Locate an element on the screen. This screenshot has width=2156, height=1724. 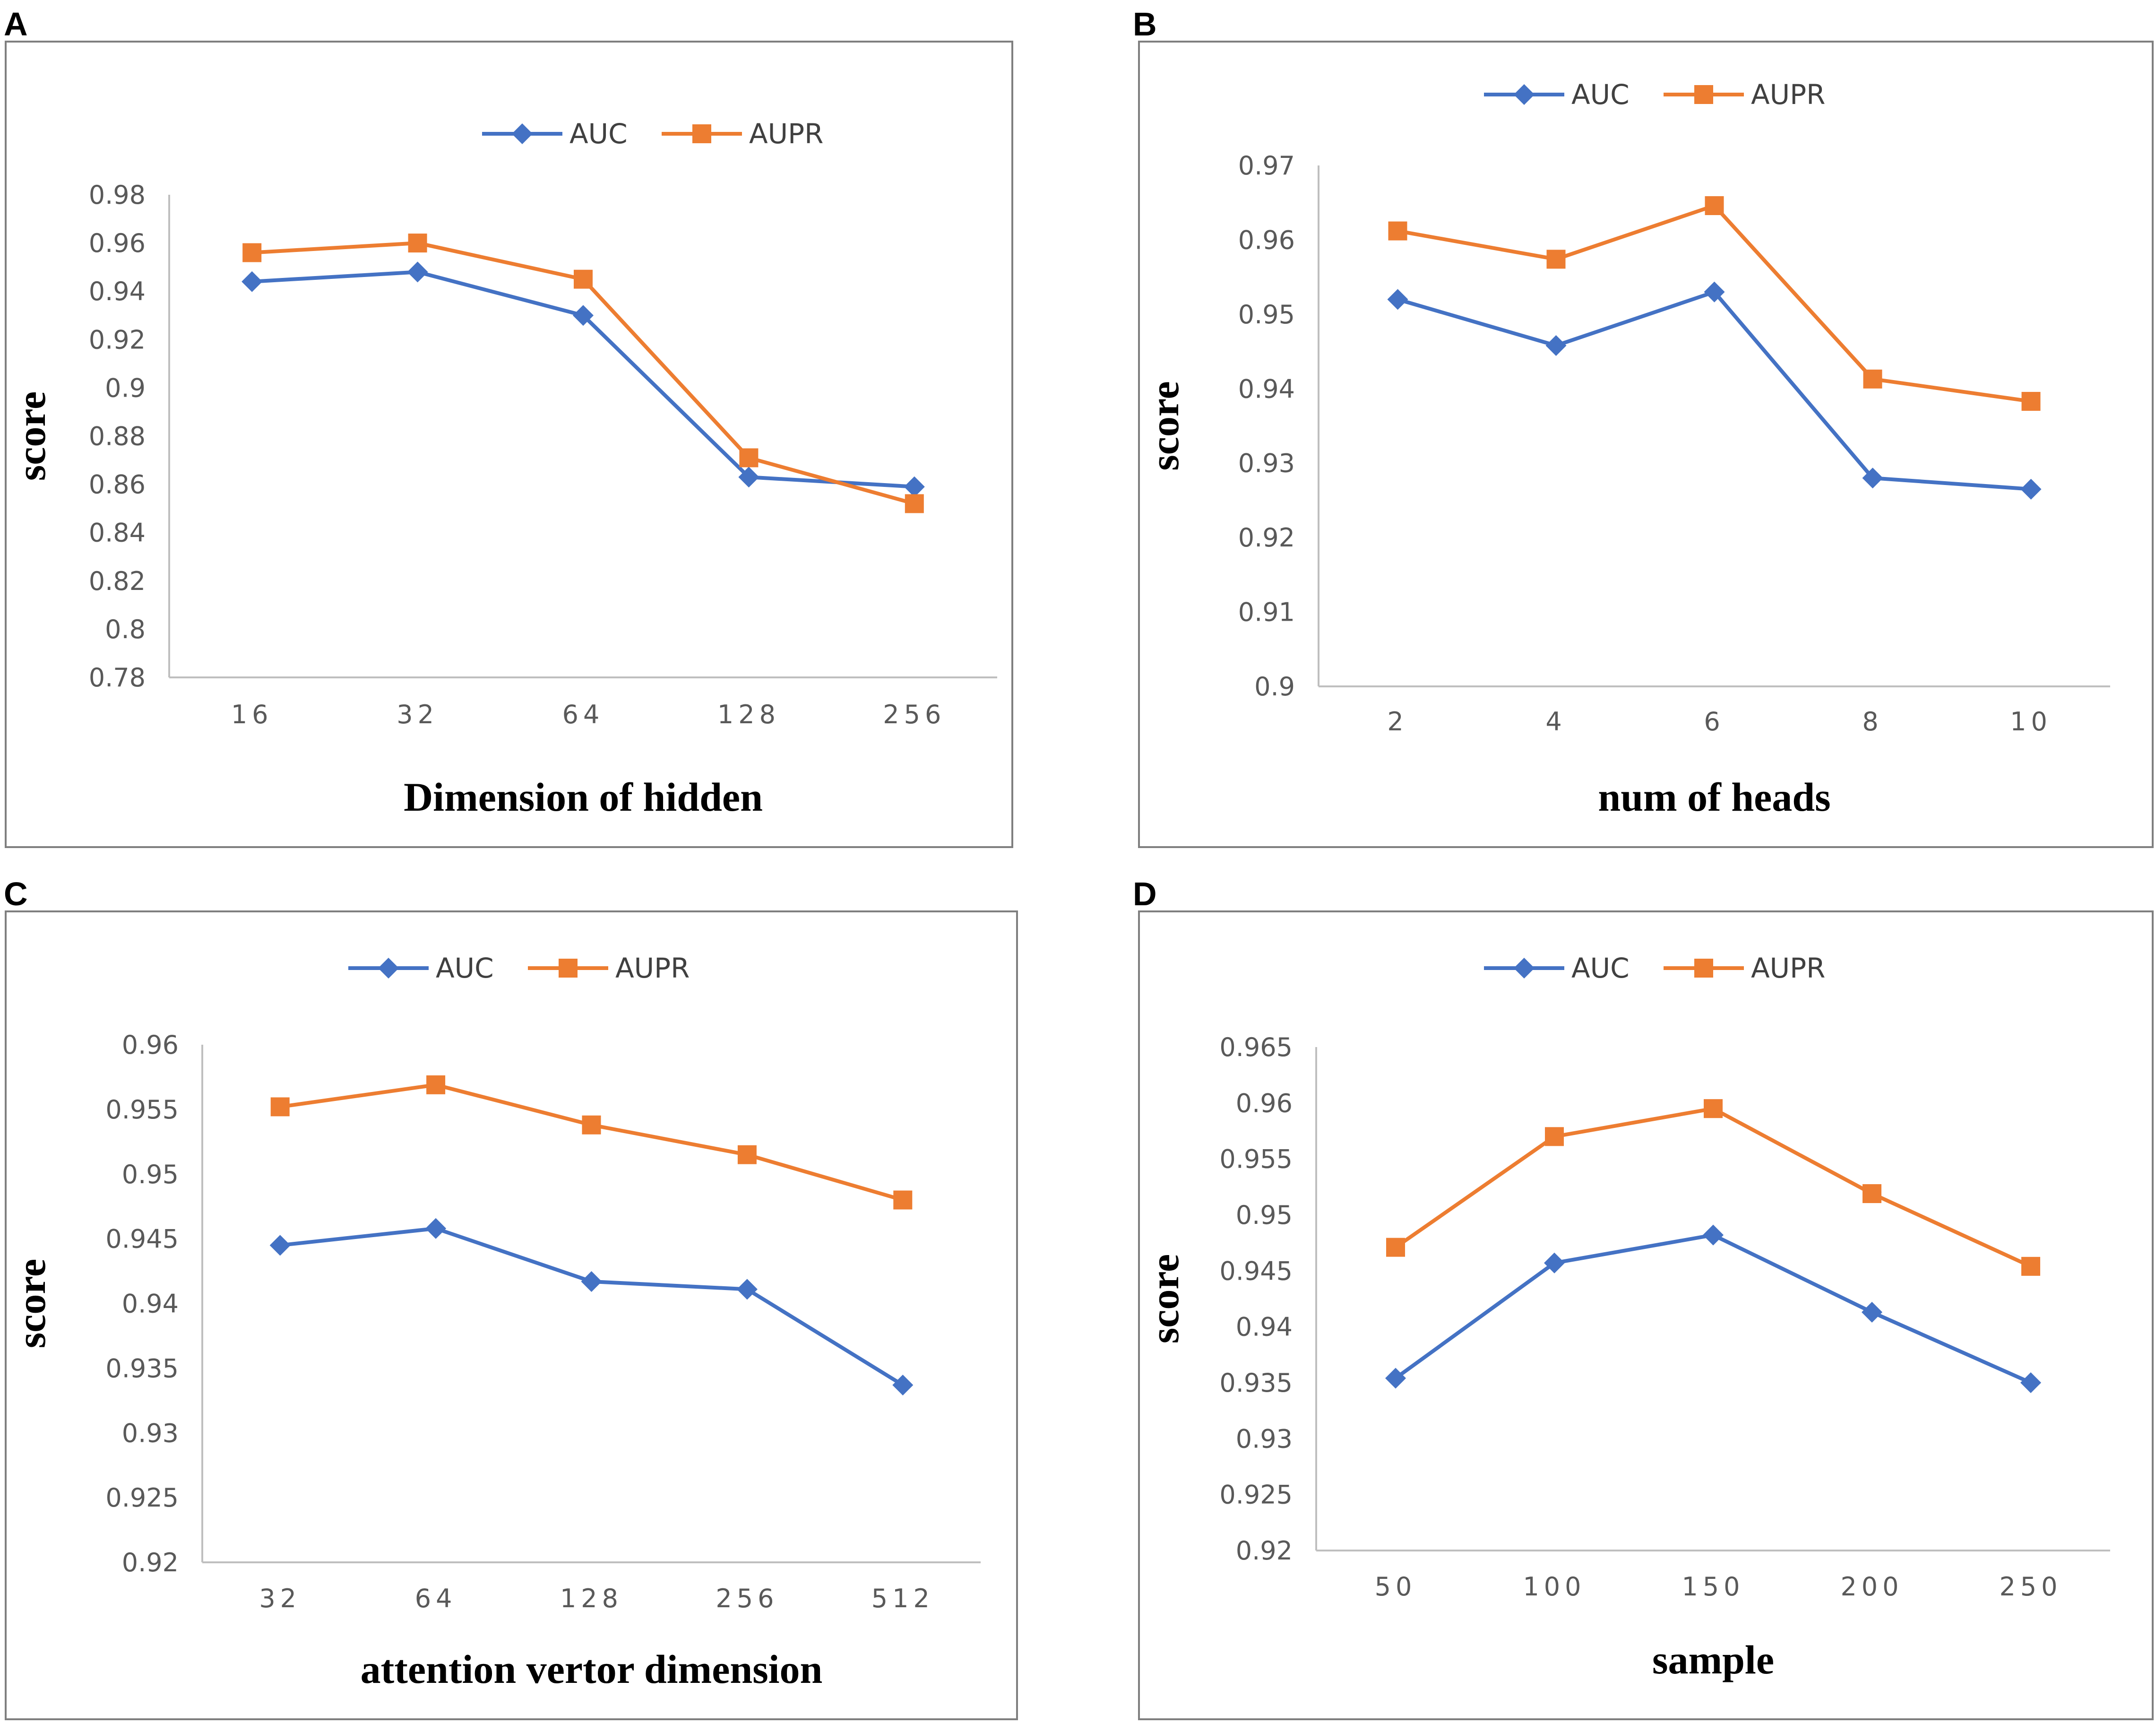
panel-b-legend-auc-marker is located at coordinates (1524, 95).